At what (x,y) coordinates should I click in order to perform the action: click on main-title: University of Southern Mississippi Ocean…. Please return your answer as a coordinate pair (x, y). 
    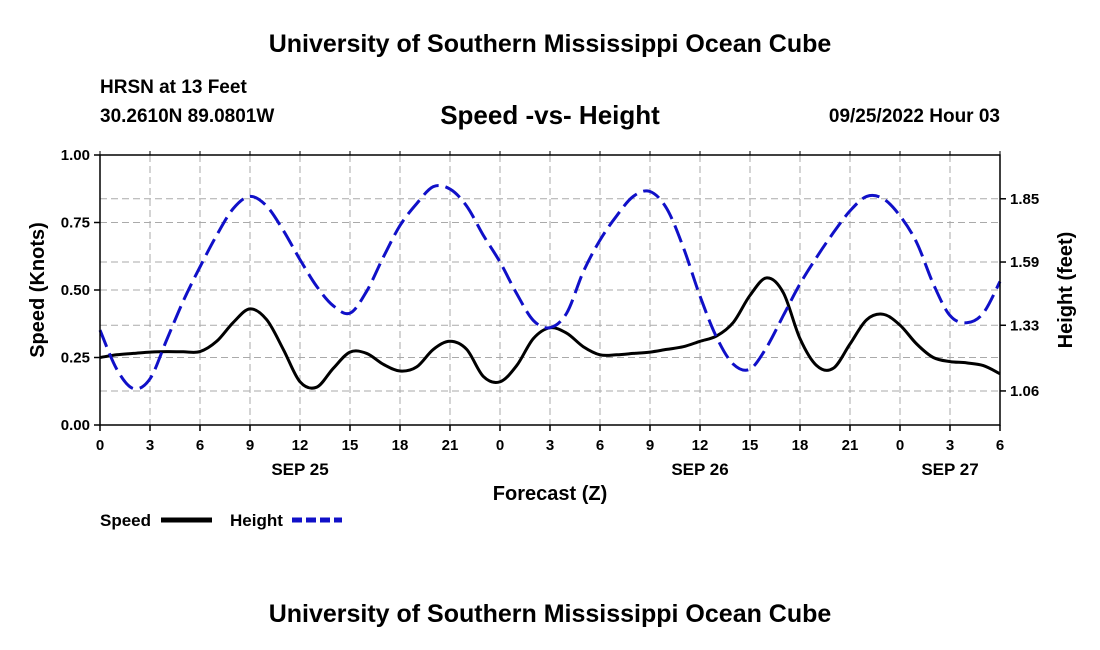
    Looking at the image, I should click on (550, 44).